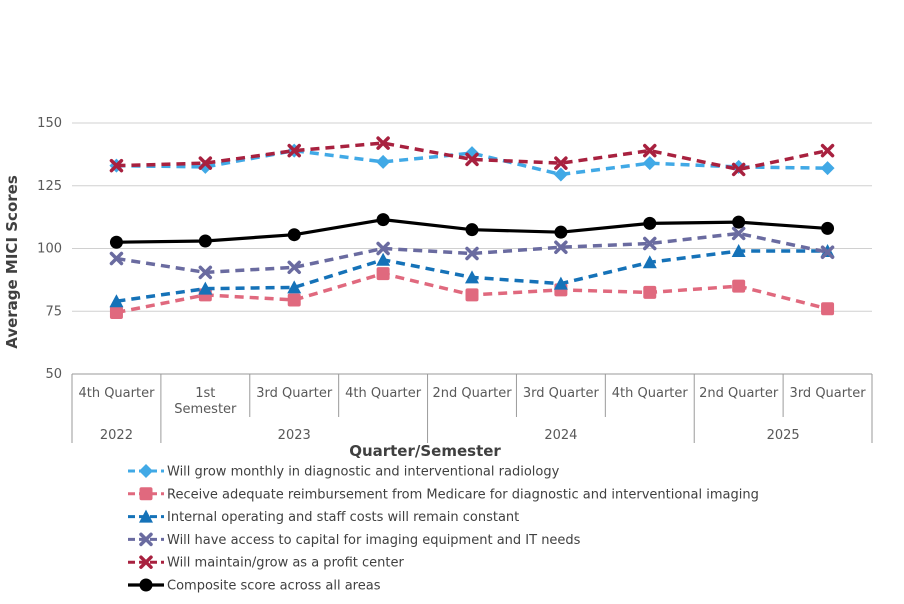 This screenshot has height=604, width=904. I want to click on y-tick-label: 50, so click(53, 374).